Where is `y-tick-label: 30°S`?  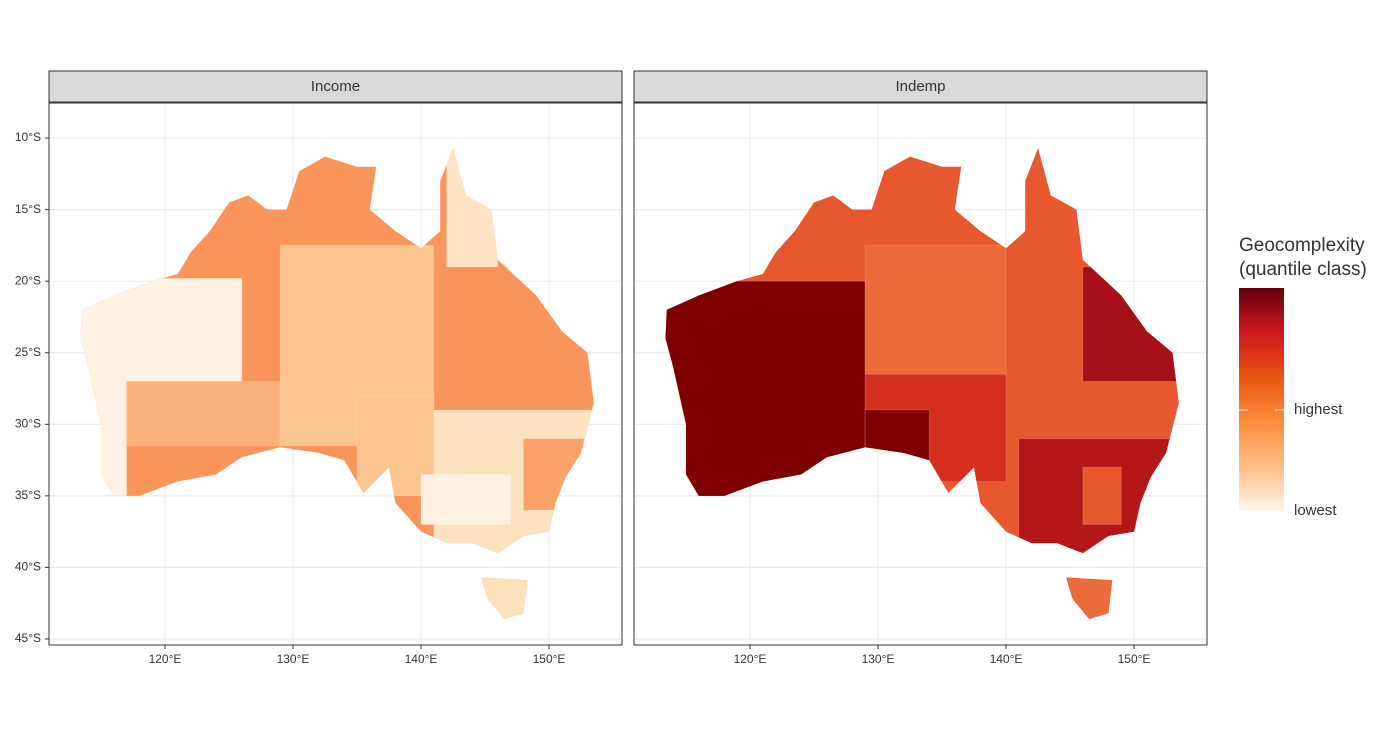 y-tick-label: 30°S is located at coordinates (28, 423).